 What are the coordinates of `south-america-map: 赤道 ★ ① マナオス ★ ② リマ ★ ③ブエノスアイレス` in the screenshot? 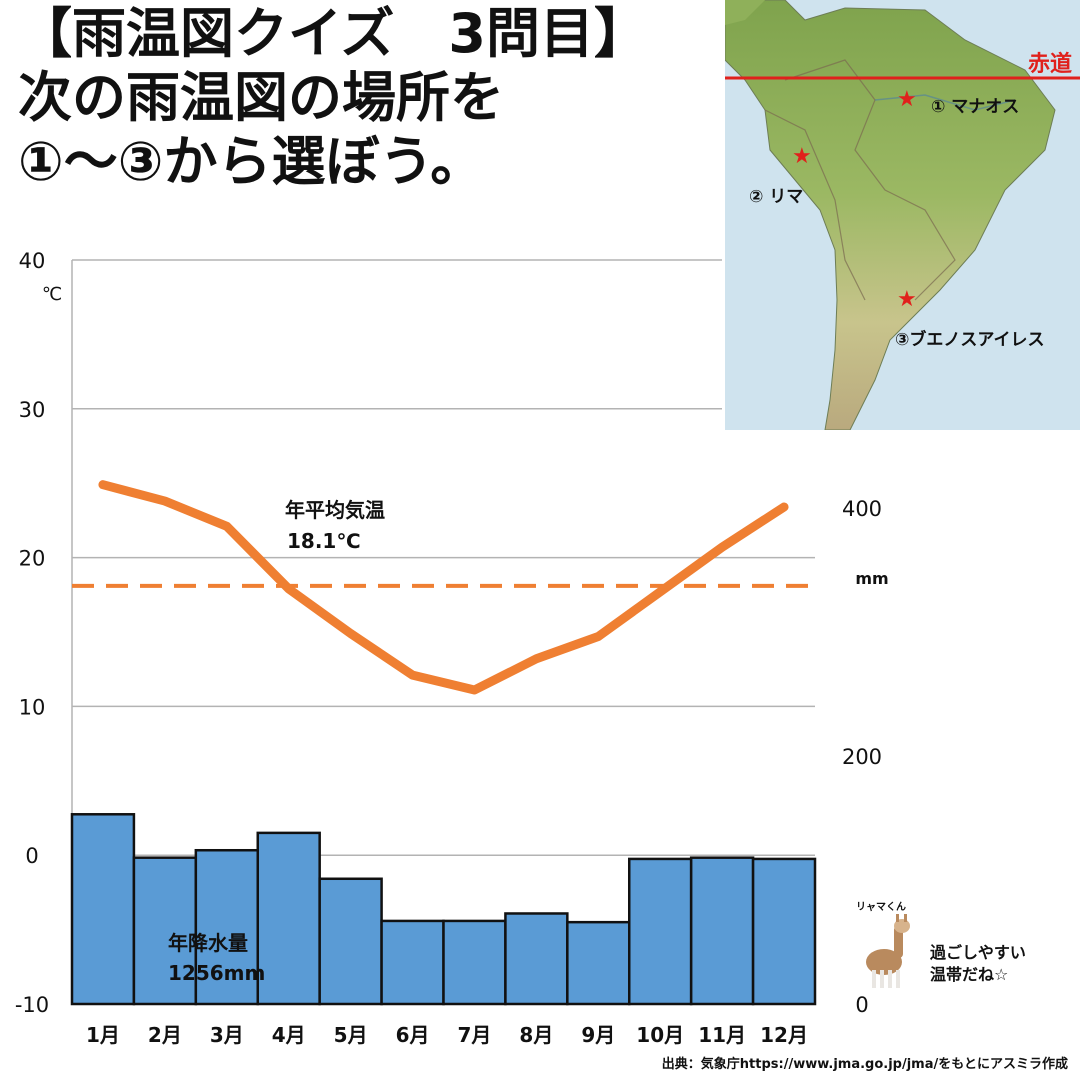 It's located at (902, 215).